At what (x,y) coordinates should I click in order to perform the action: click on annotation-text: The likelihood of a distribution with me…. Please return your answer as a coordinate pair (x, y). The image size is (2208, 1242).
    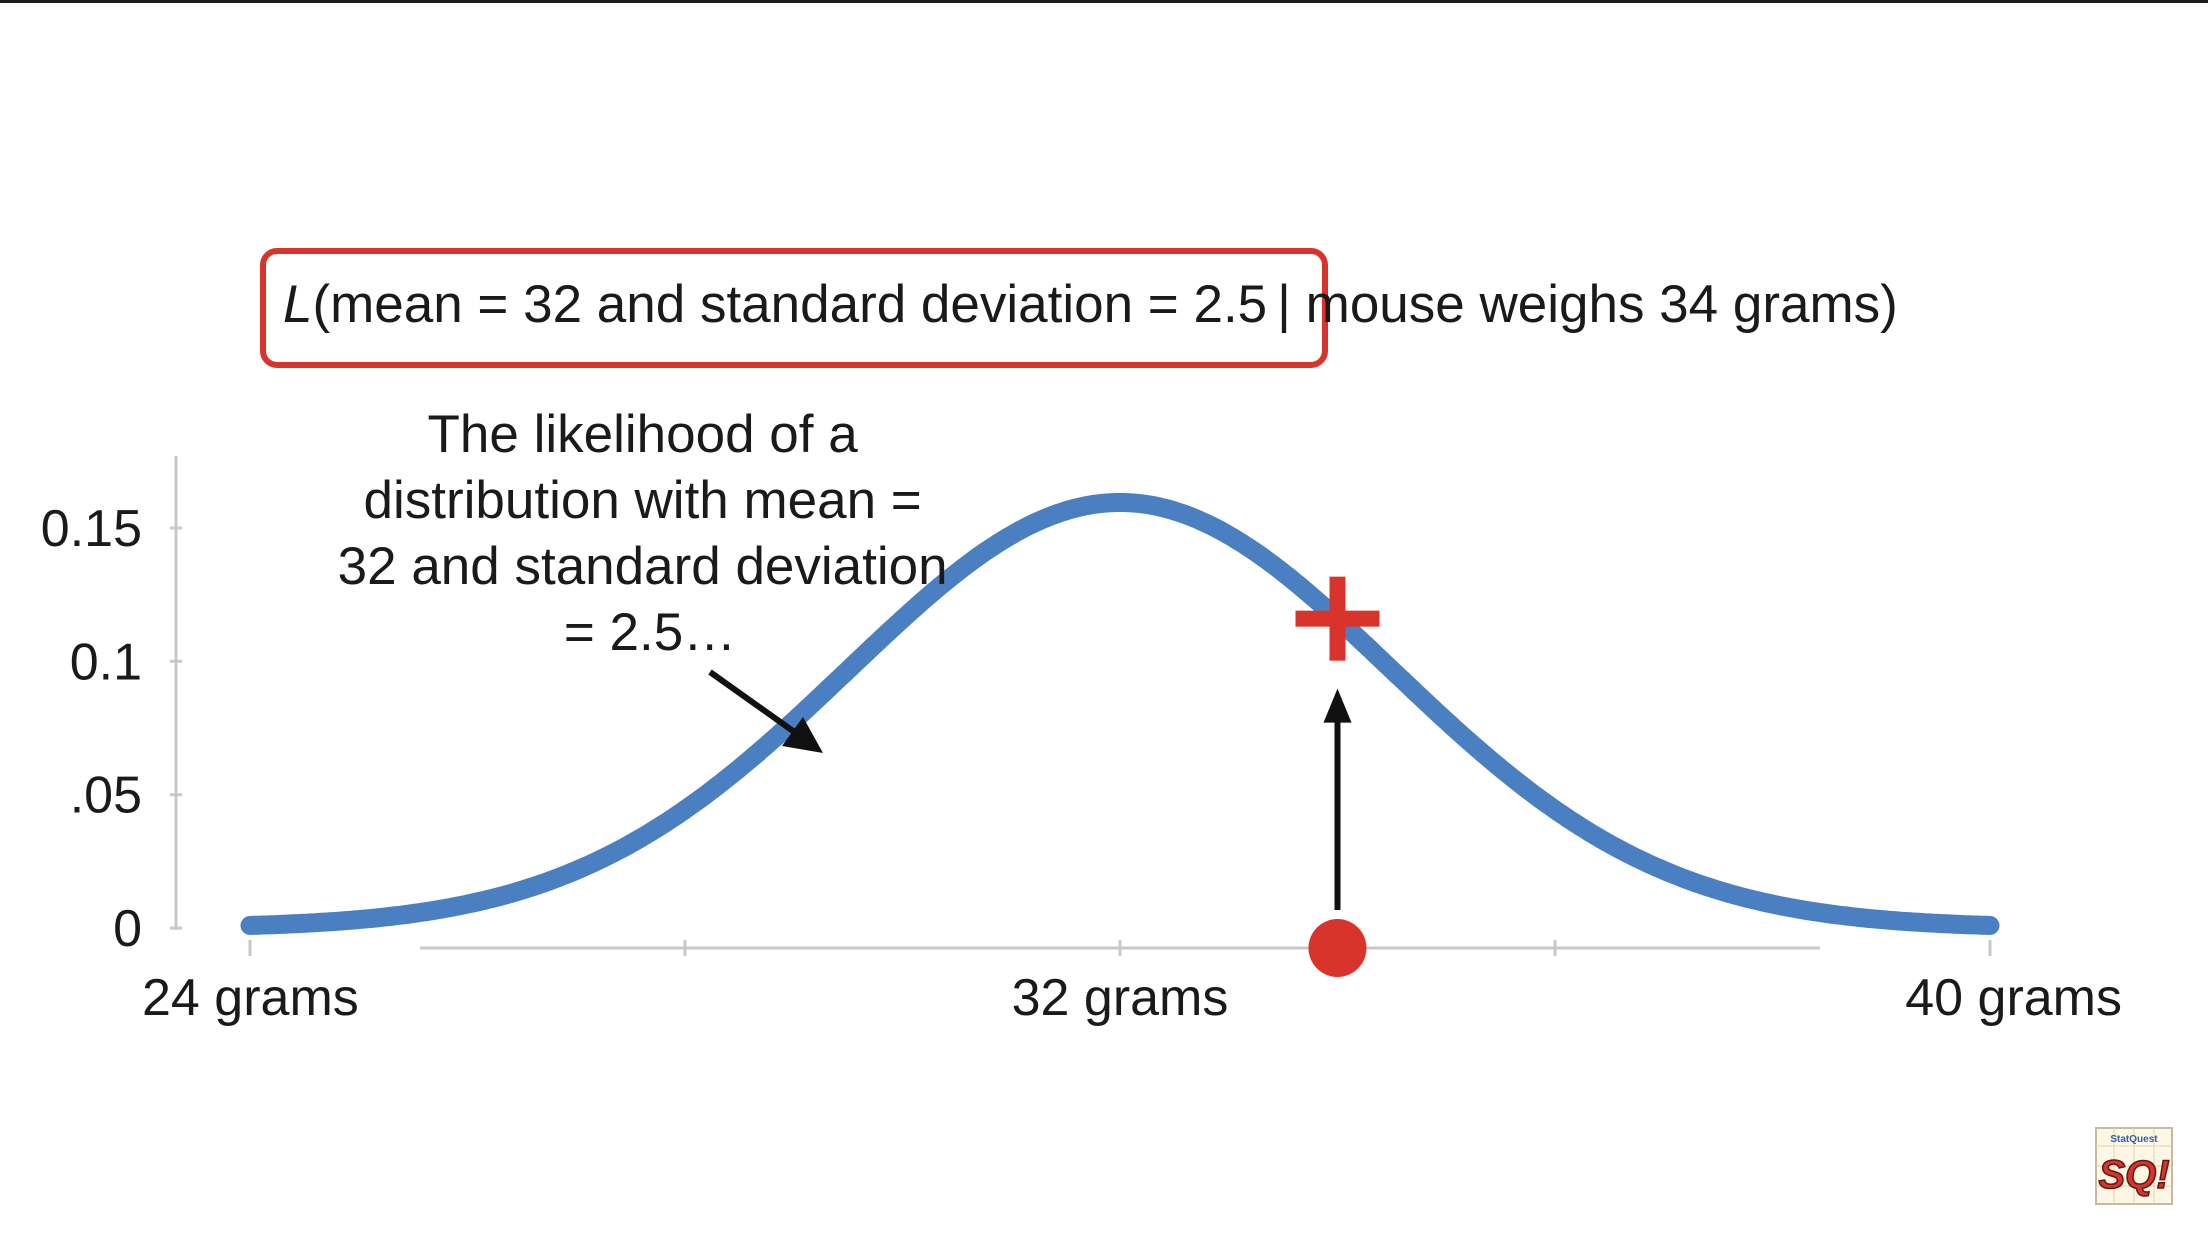
    Looking at the image, I should click on (650, 533).